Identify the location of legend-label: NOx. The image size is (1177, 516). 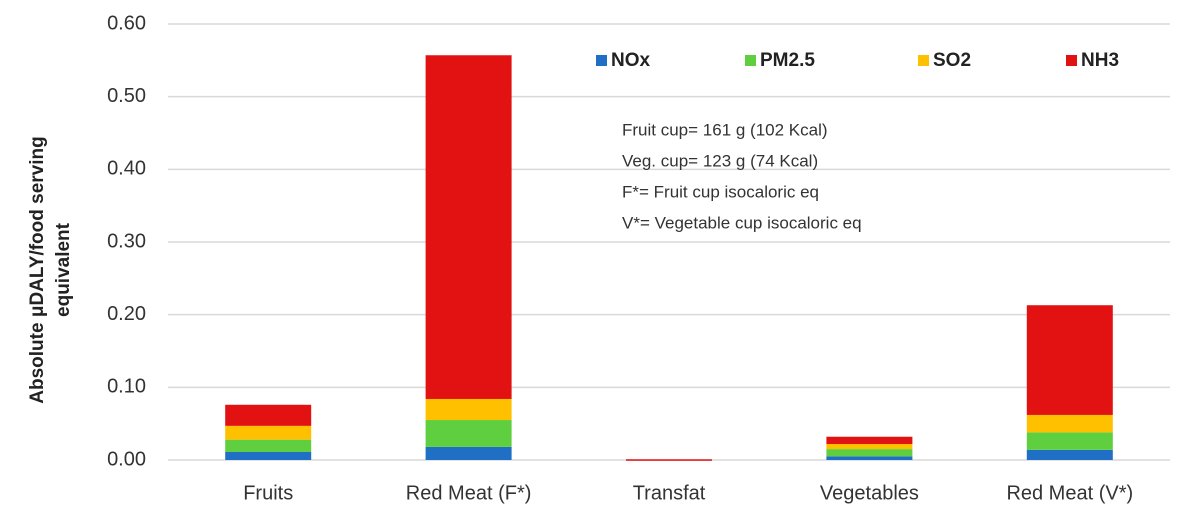
(631, 60).